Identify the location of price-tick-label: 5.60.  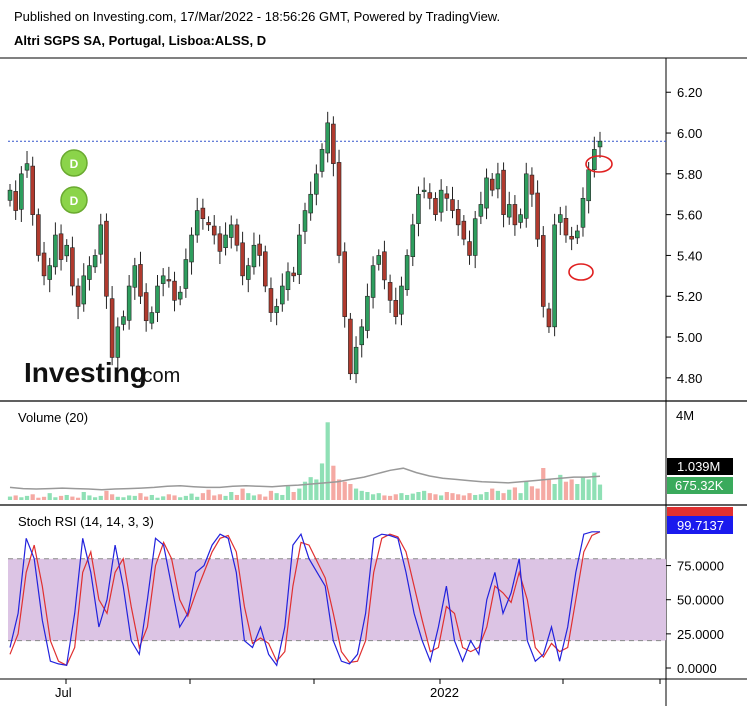
(689, 215).